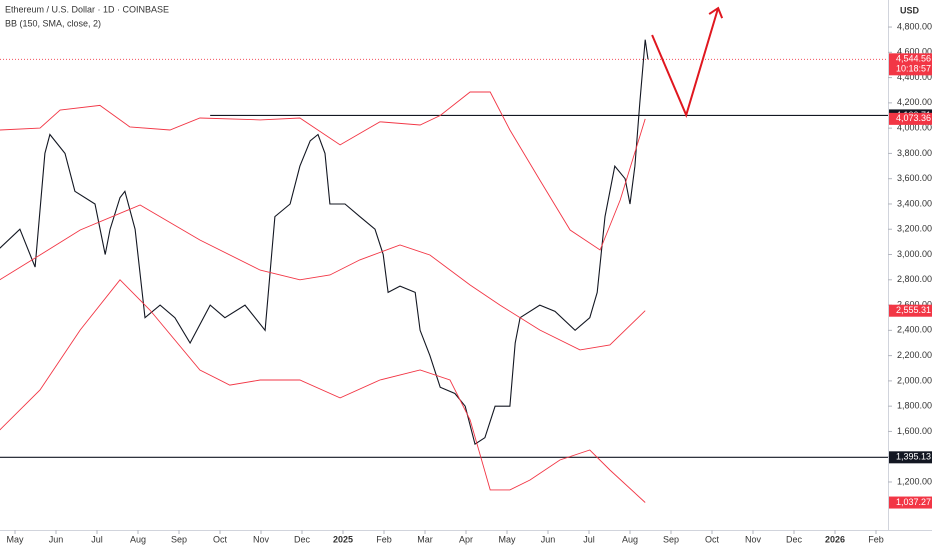  I want to click on x-tick-label: 2026, so click(835, 539).